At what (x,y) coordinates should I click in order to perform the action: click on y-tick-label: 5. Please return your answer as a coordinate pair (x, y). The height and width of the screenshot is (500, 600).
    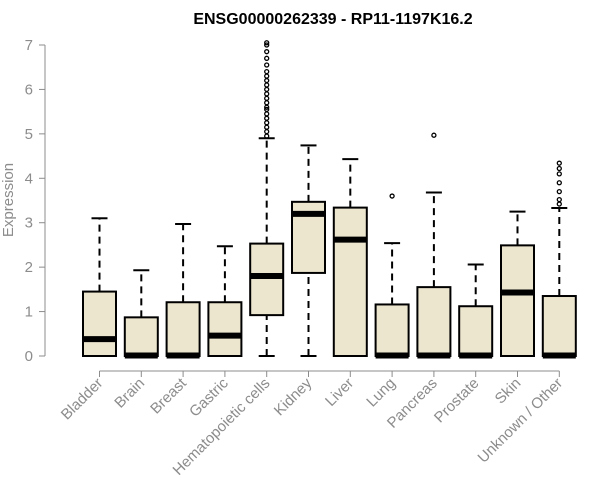
    Looking at the image, I should click on (29, 134).